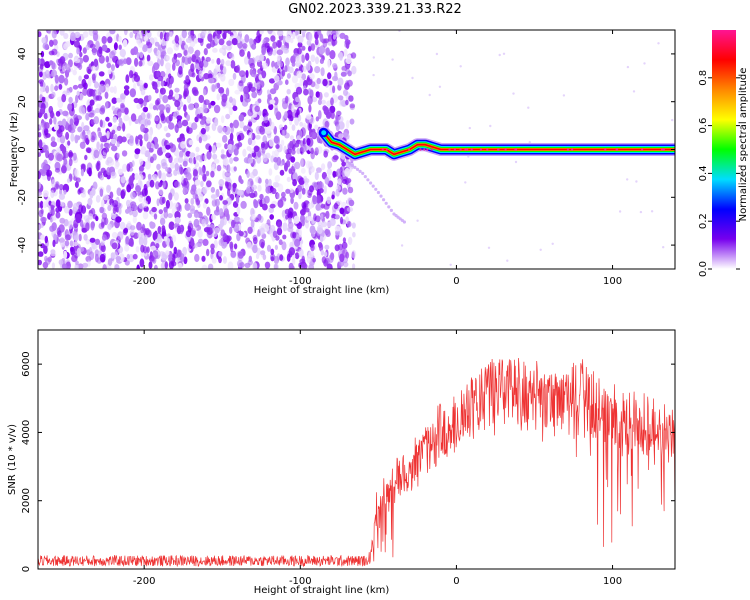 The width and height of the screenshot is (750, 600). Describe the element at coordinates (357, 169) in the screenshot. I see `faint-branch-point` at that location.